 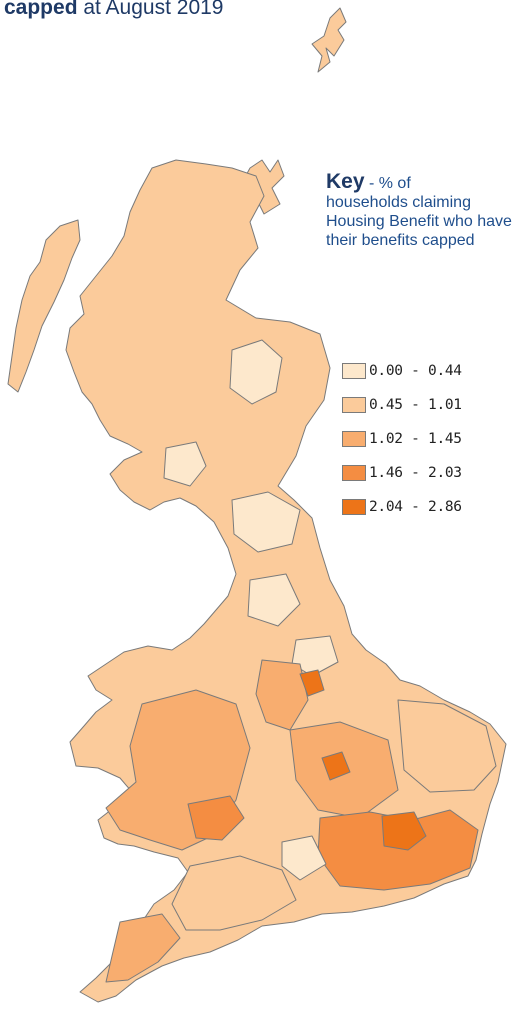 I want to click on map-title: capped at August 2019, so click(x=114, y=10).